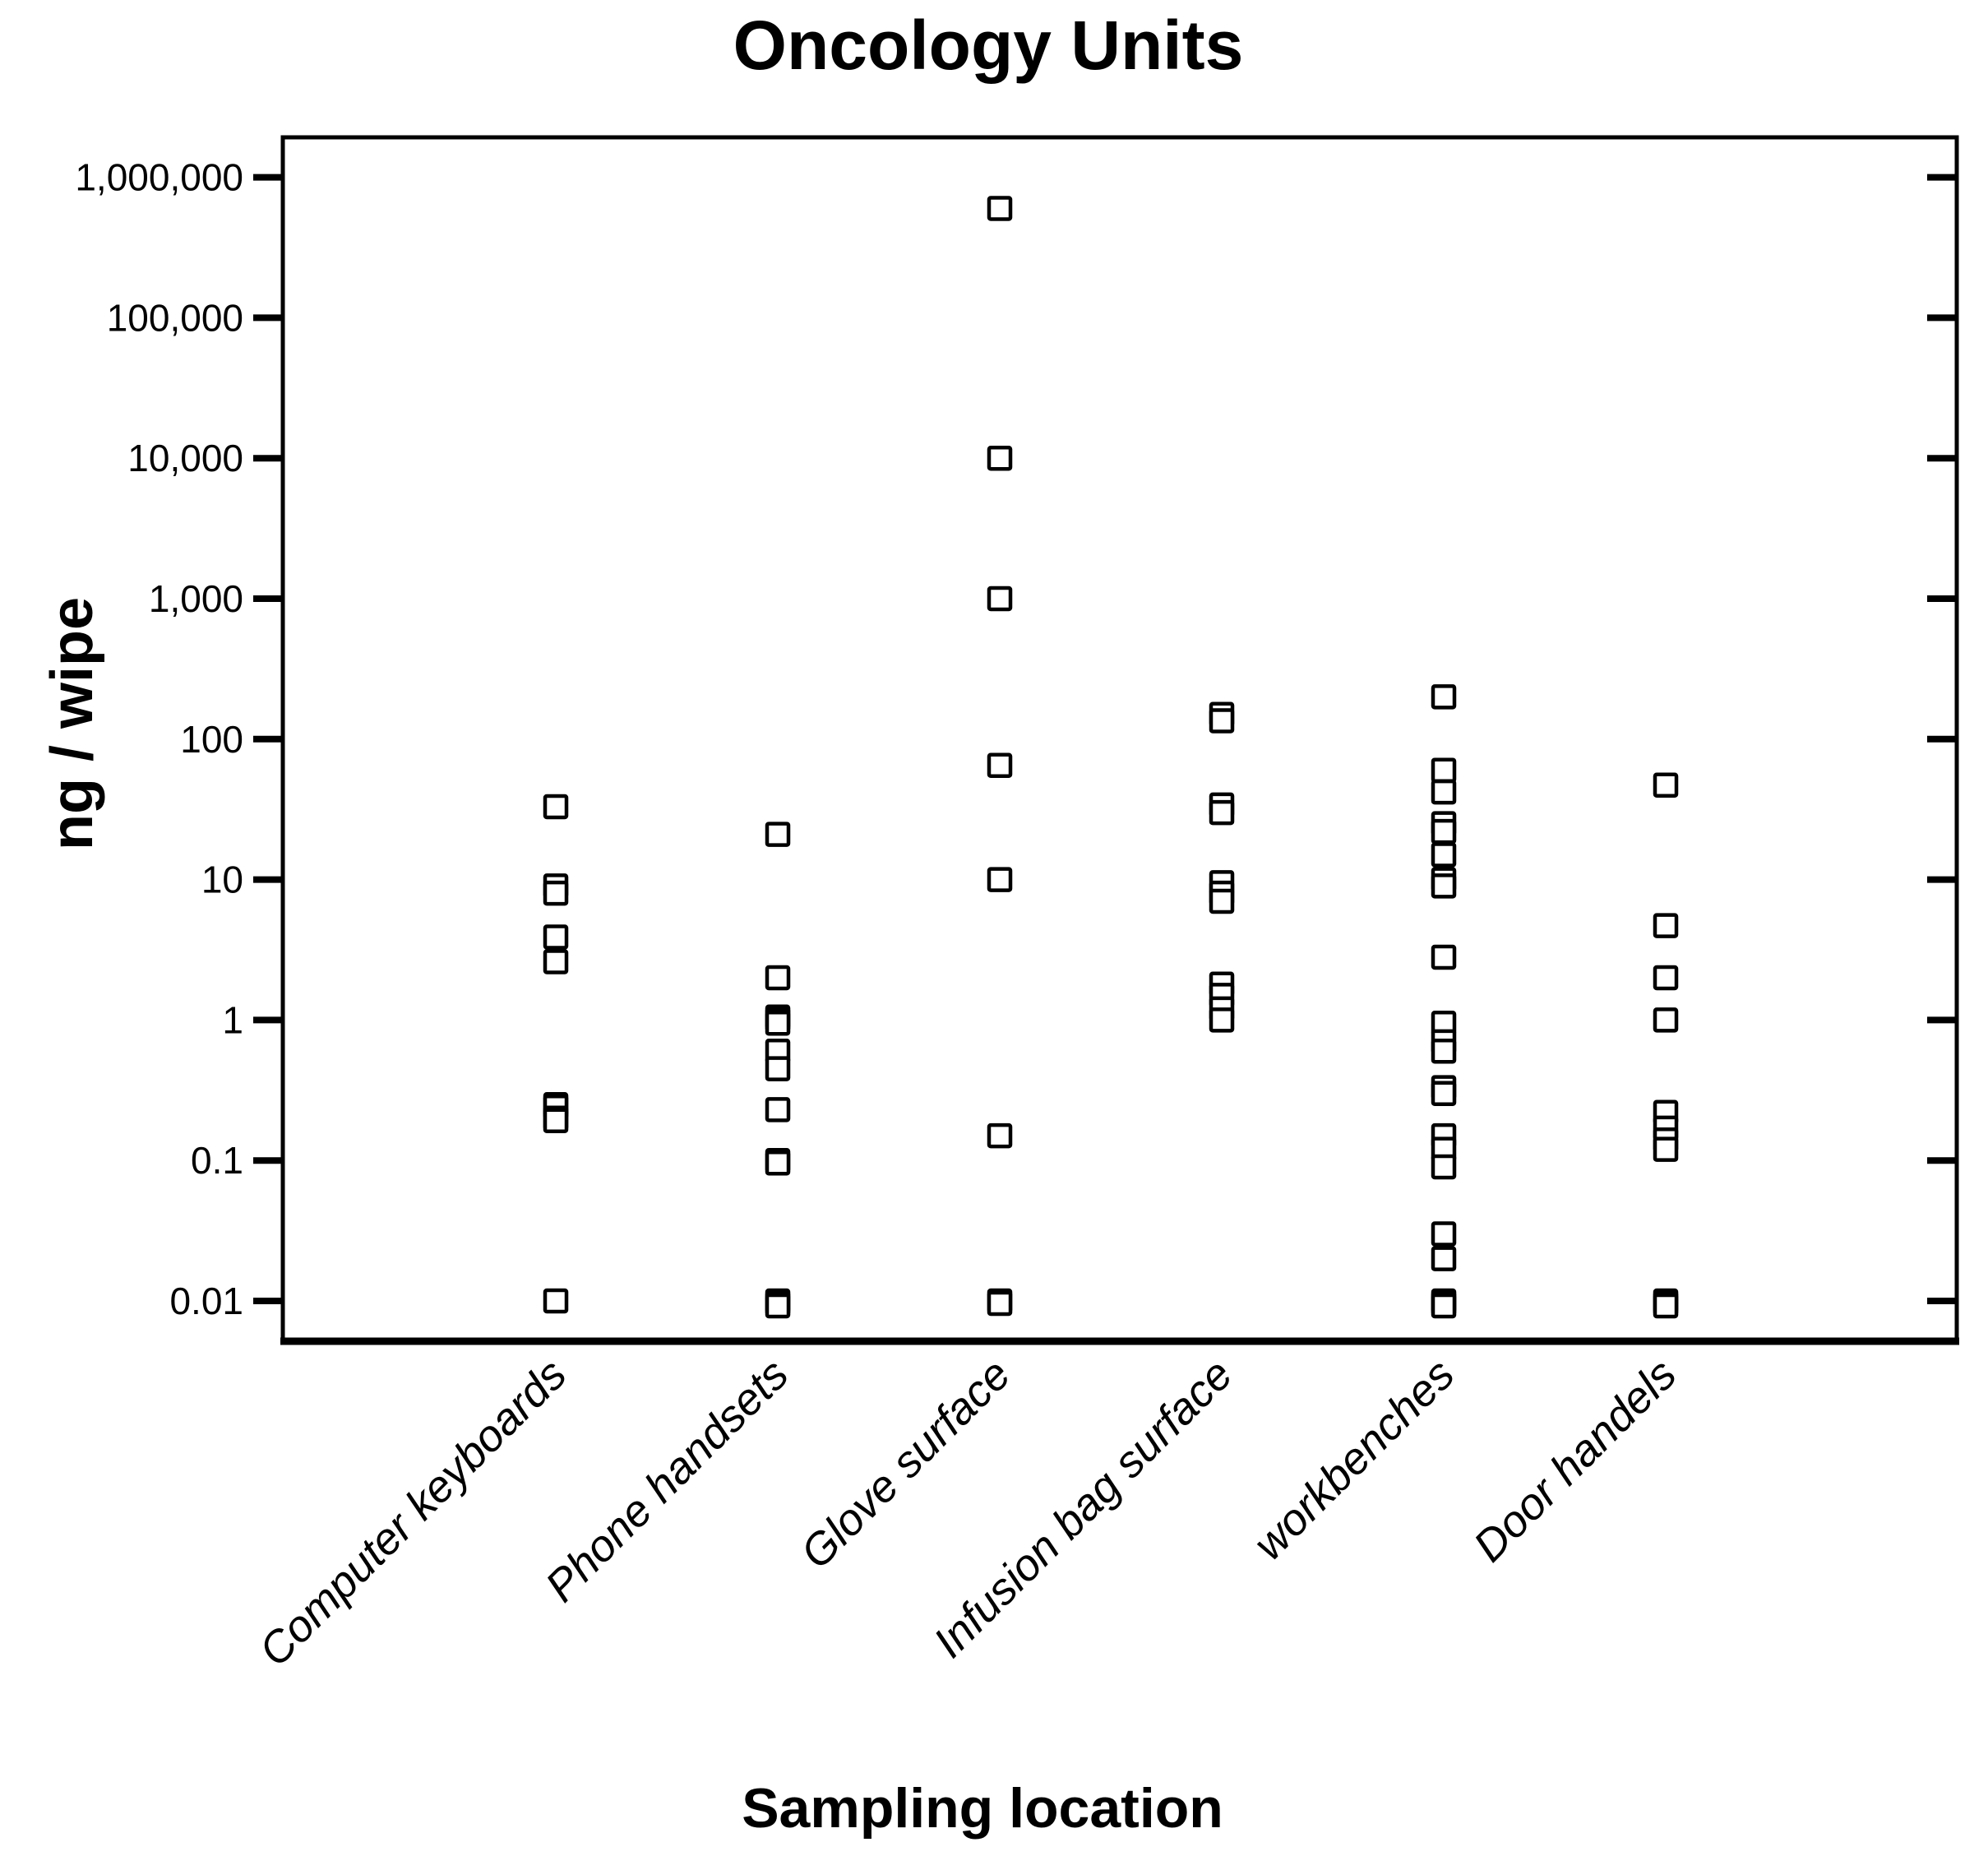 This screenshot has width=1988, height=1870. Describe the element at coordinates (206, 1301) in the screenshot. I see `y-tick-label: 0.01` at that location.